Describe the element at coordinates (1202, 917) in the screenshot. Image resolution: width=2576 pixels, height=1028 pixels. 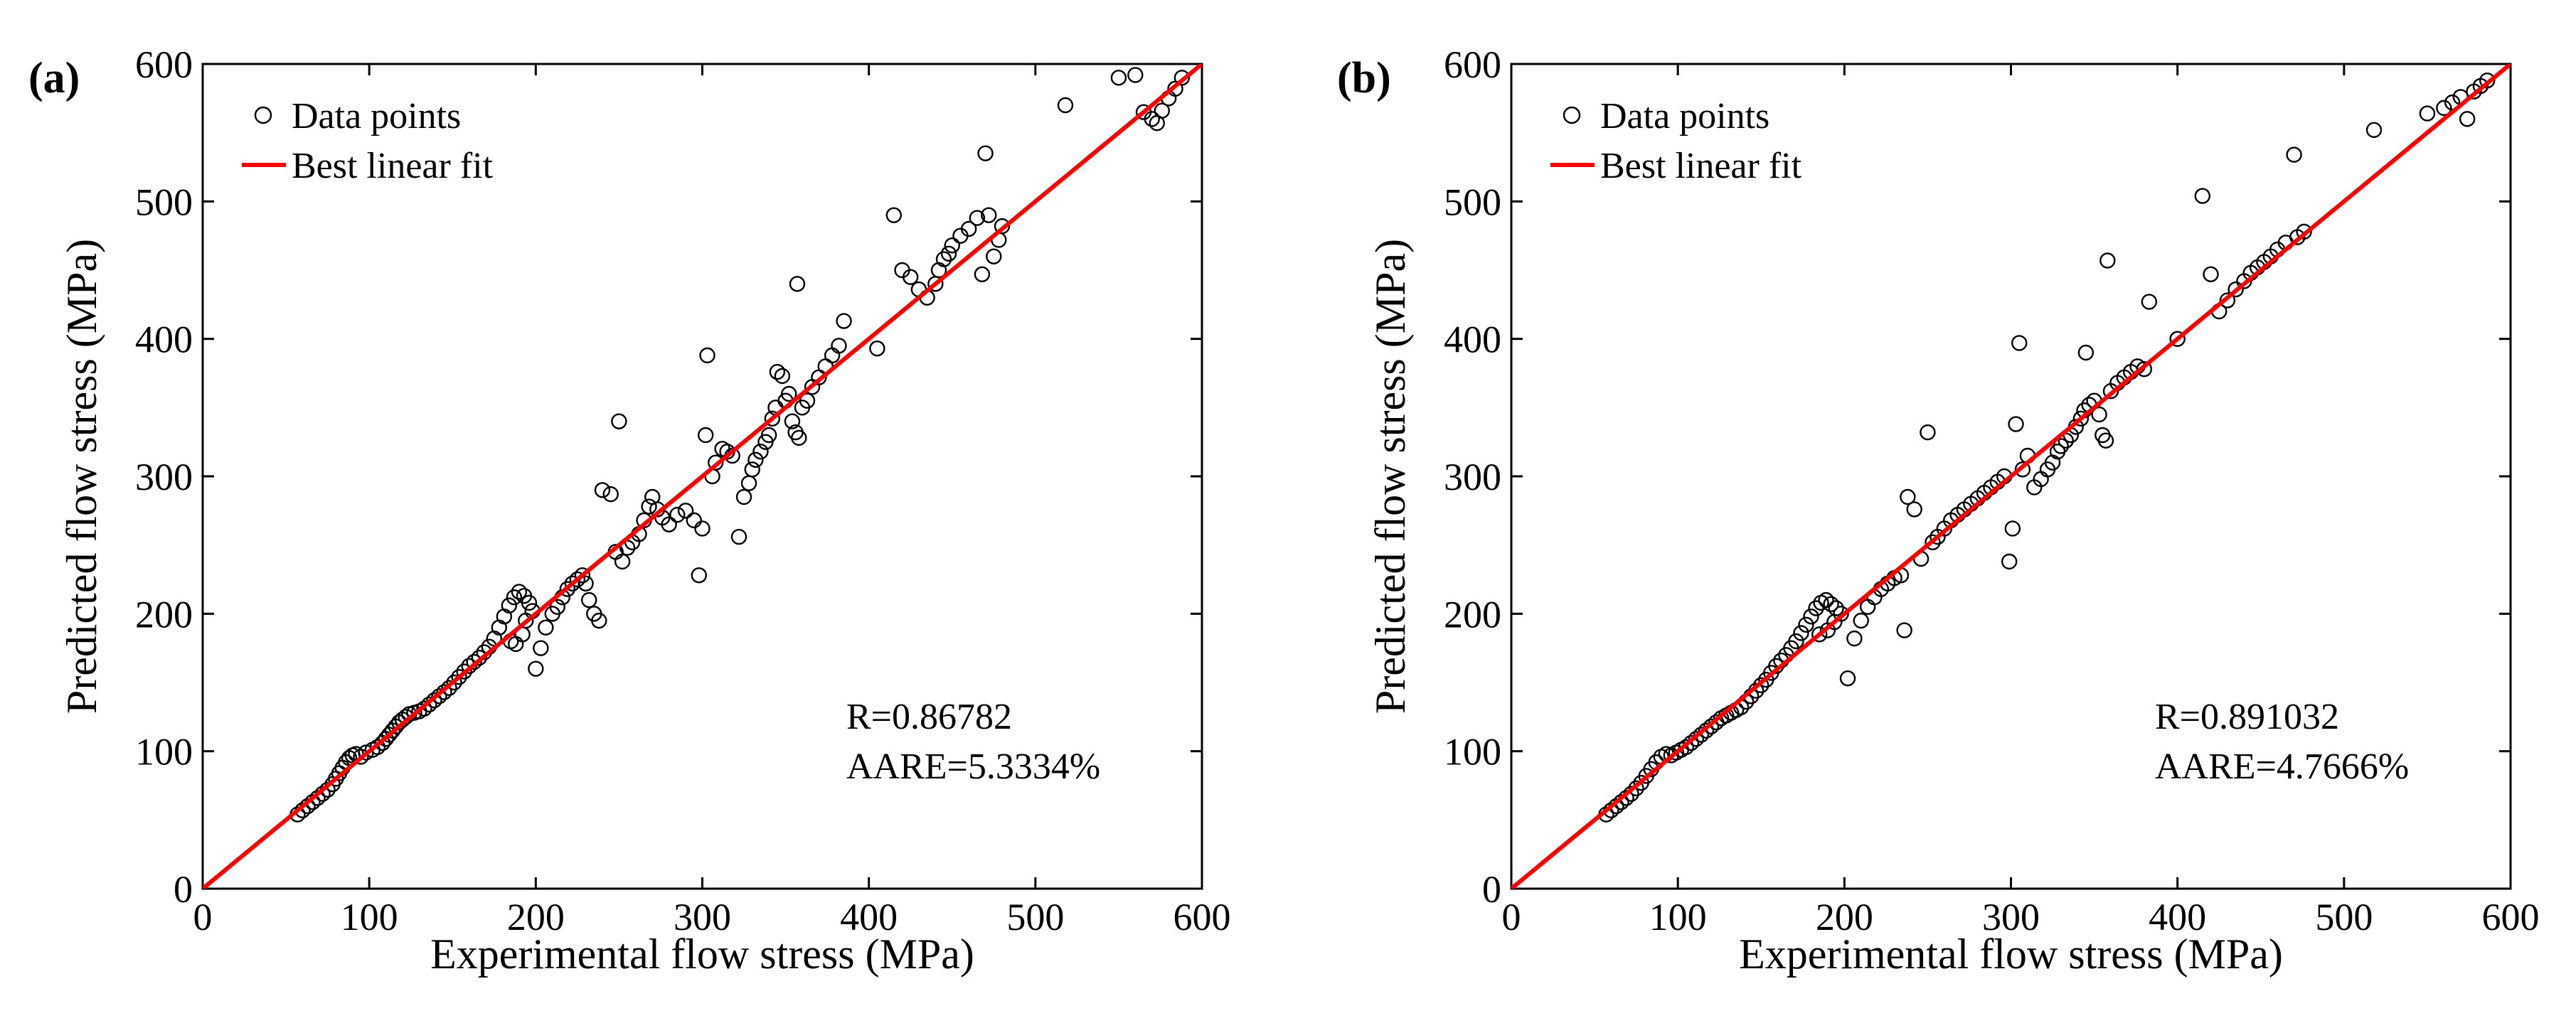
I see `x-tick-label-a: 600` at that location.